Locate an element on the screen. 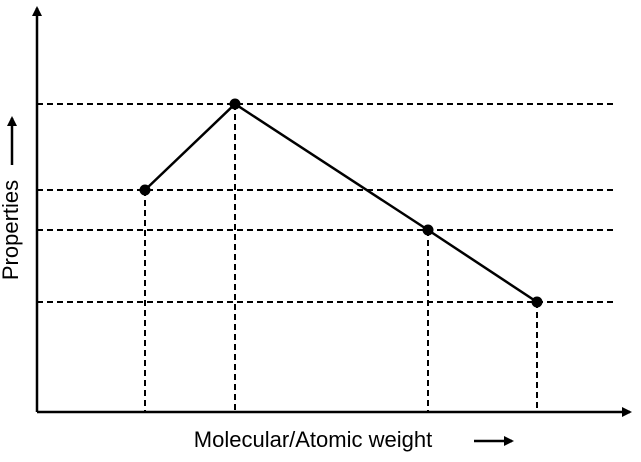 The image size is (641, 462). x-axis-label: Molecular/Atomic weight is located at coordinates (313, 439).